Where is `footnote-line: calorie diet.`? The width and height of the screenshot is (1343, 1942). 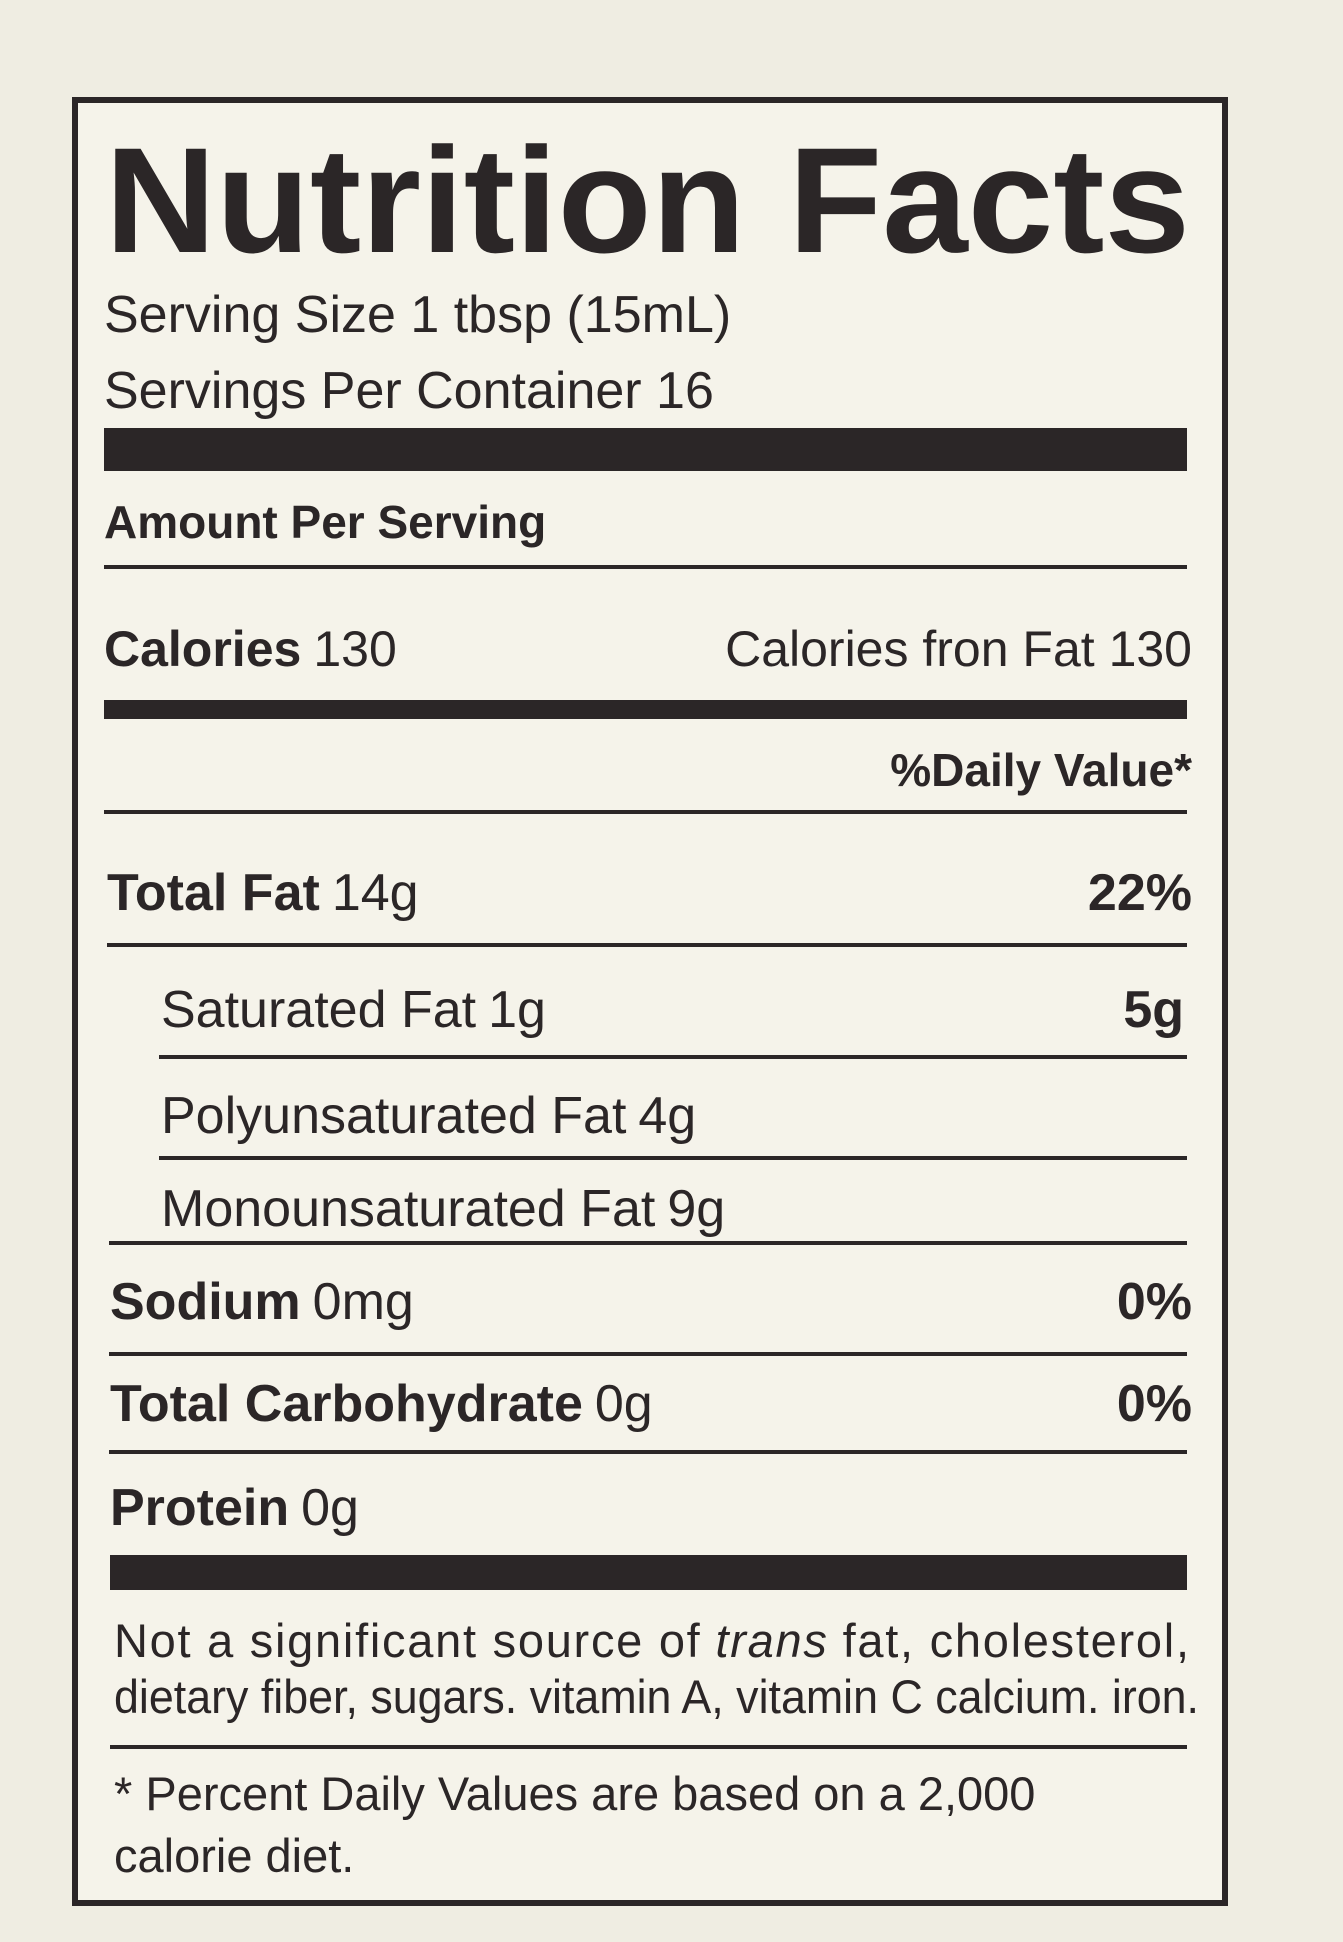
footnote-line: calorie diet. is located at coordinates (234, 1855).